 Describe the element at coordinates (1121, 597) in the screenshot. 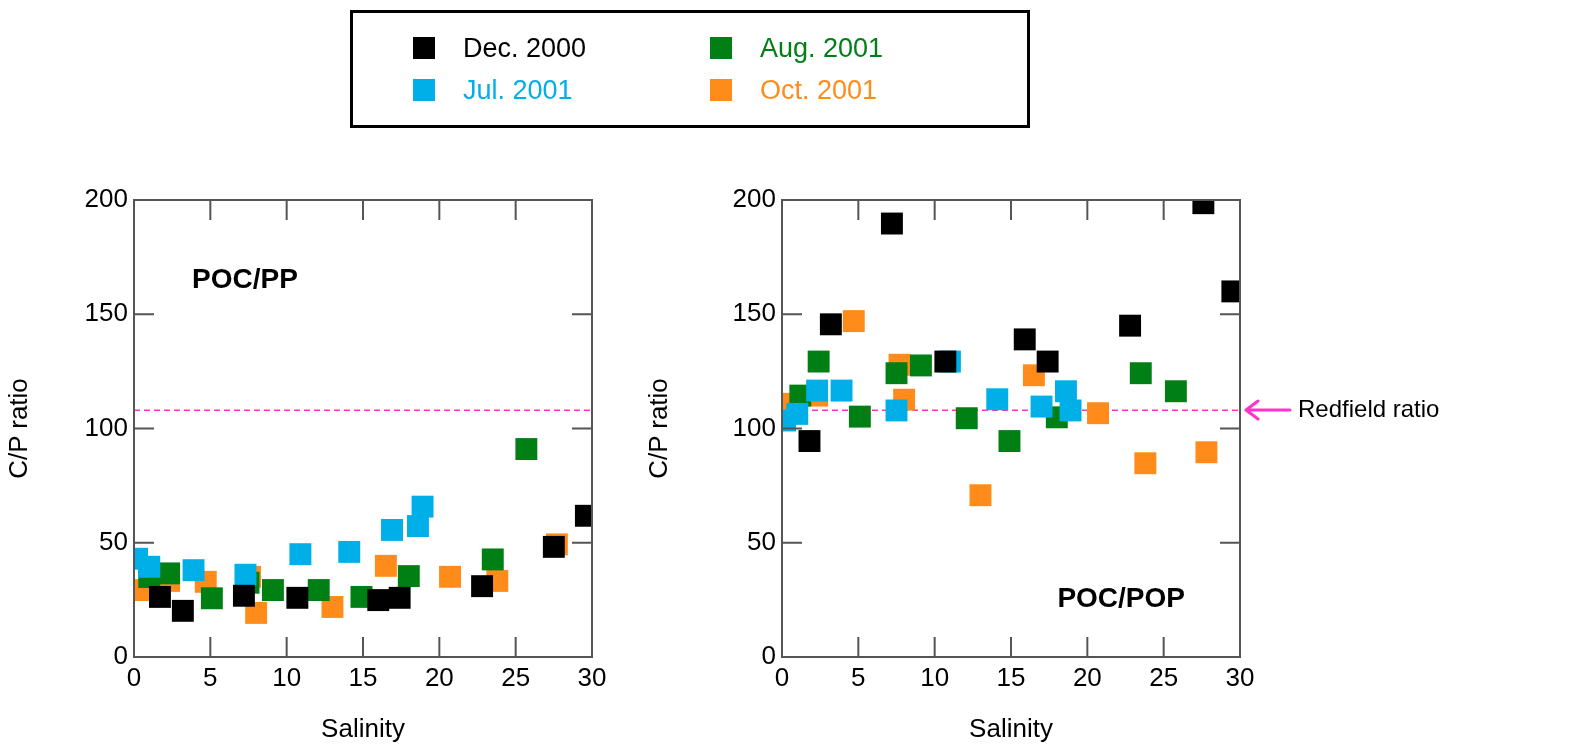

I see `annotation: POC/POP` at that location.